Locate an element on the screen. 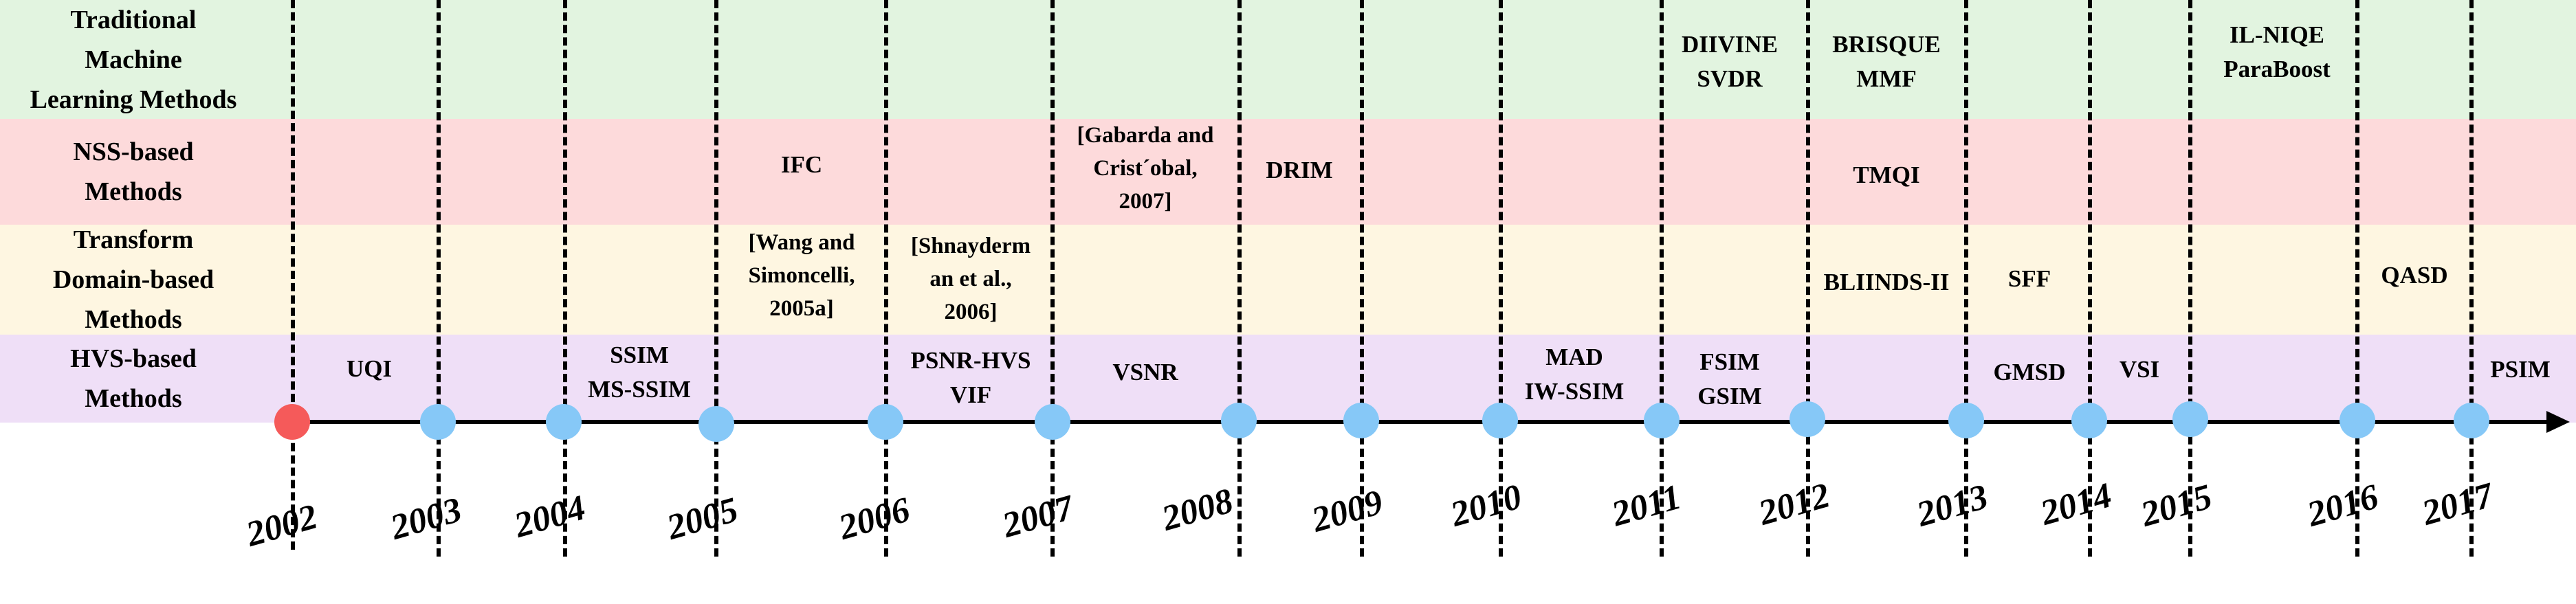 The height and width of the screenshot is (604, 2576). year-label-2016: 2016 is located at coordinates (2343, 506).